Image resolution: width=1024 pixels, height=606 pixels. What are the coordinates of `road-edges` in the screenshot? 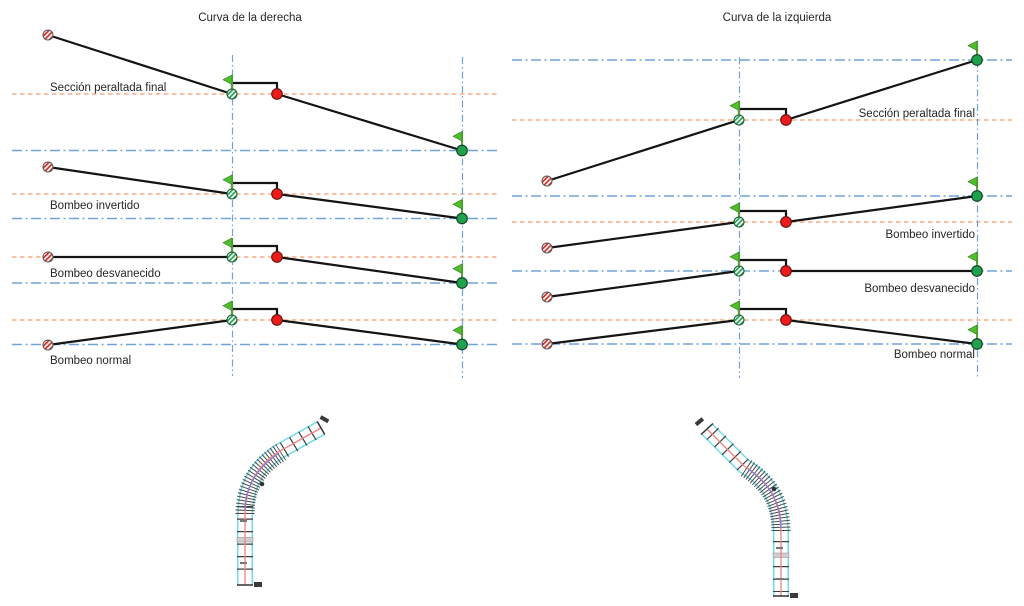 It's located at (745, 510).